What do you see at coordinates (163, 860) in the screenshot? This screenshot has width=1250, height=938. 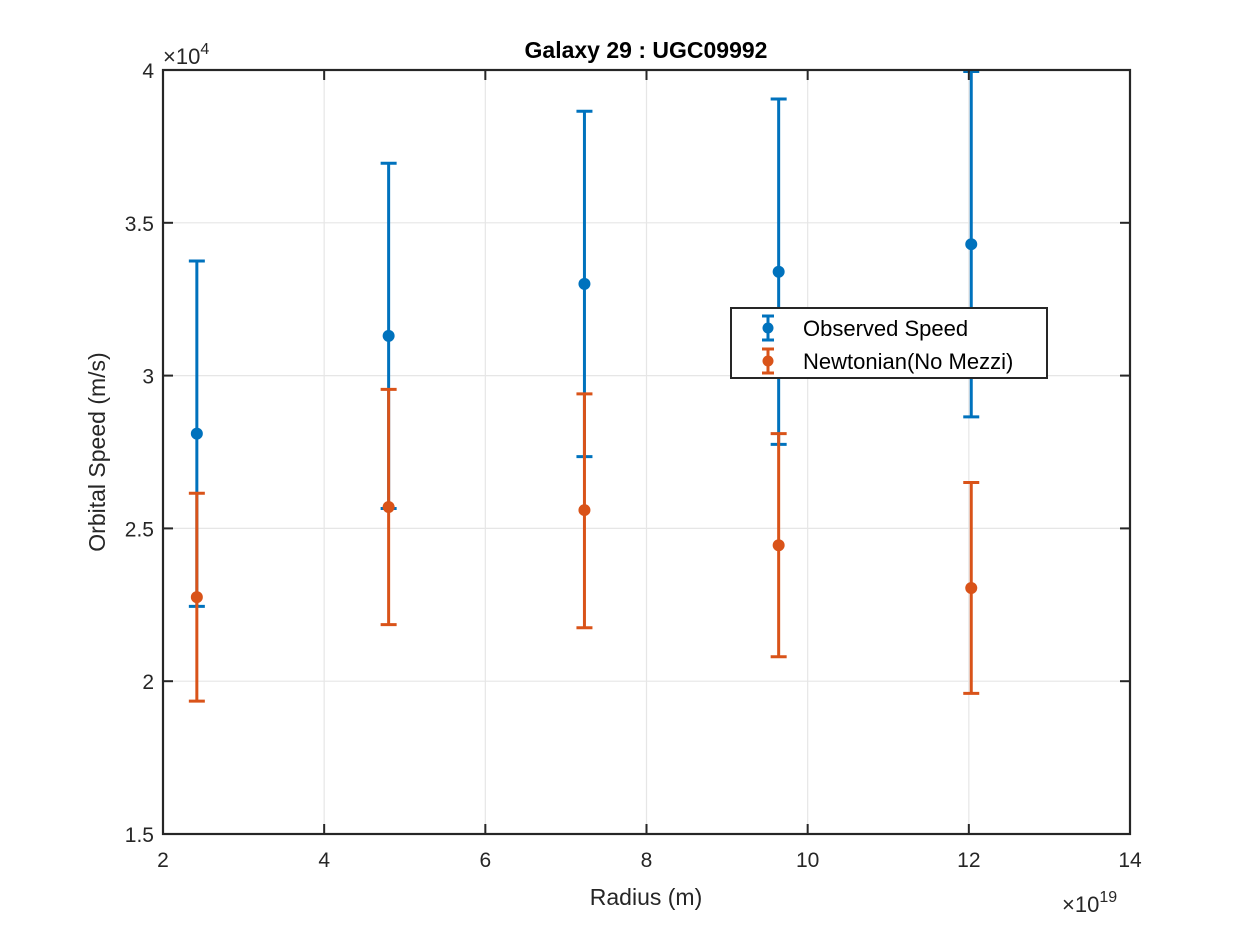 I see `x-tick-label: 2` at bounding box center [163, 860].